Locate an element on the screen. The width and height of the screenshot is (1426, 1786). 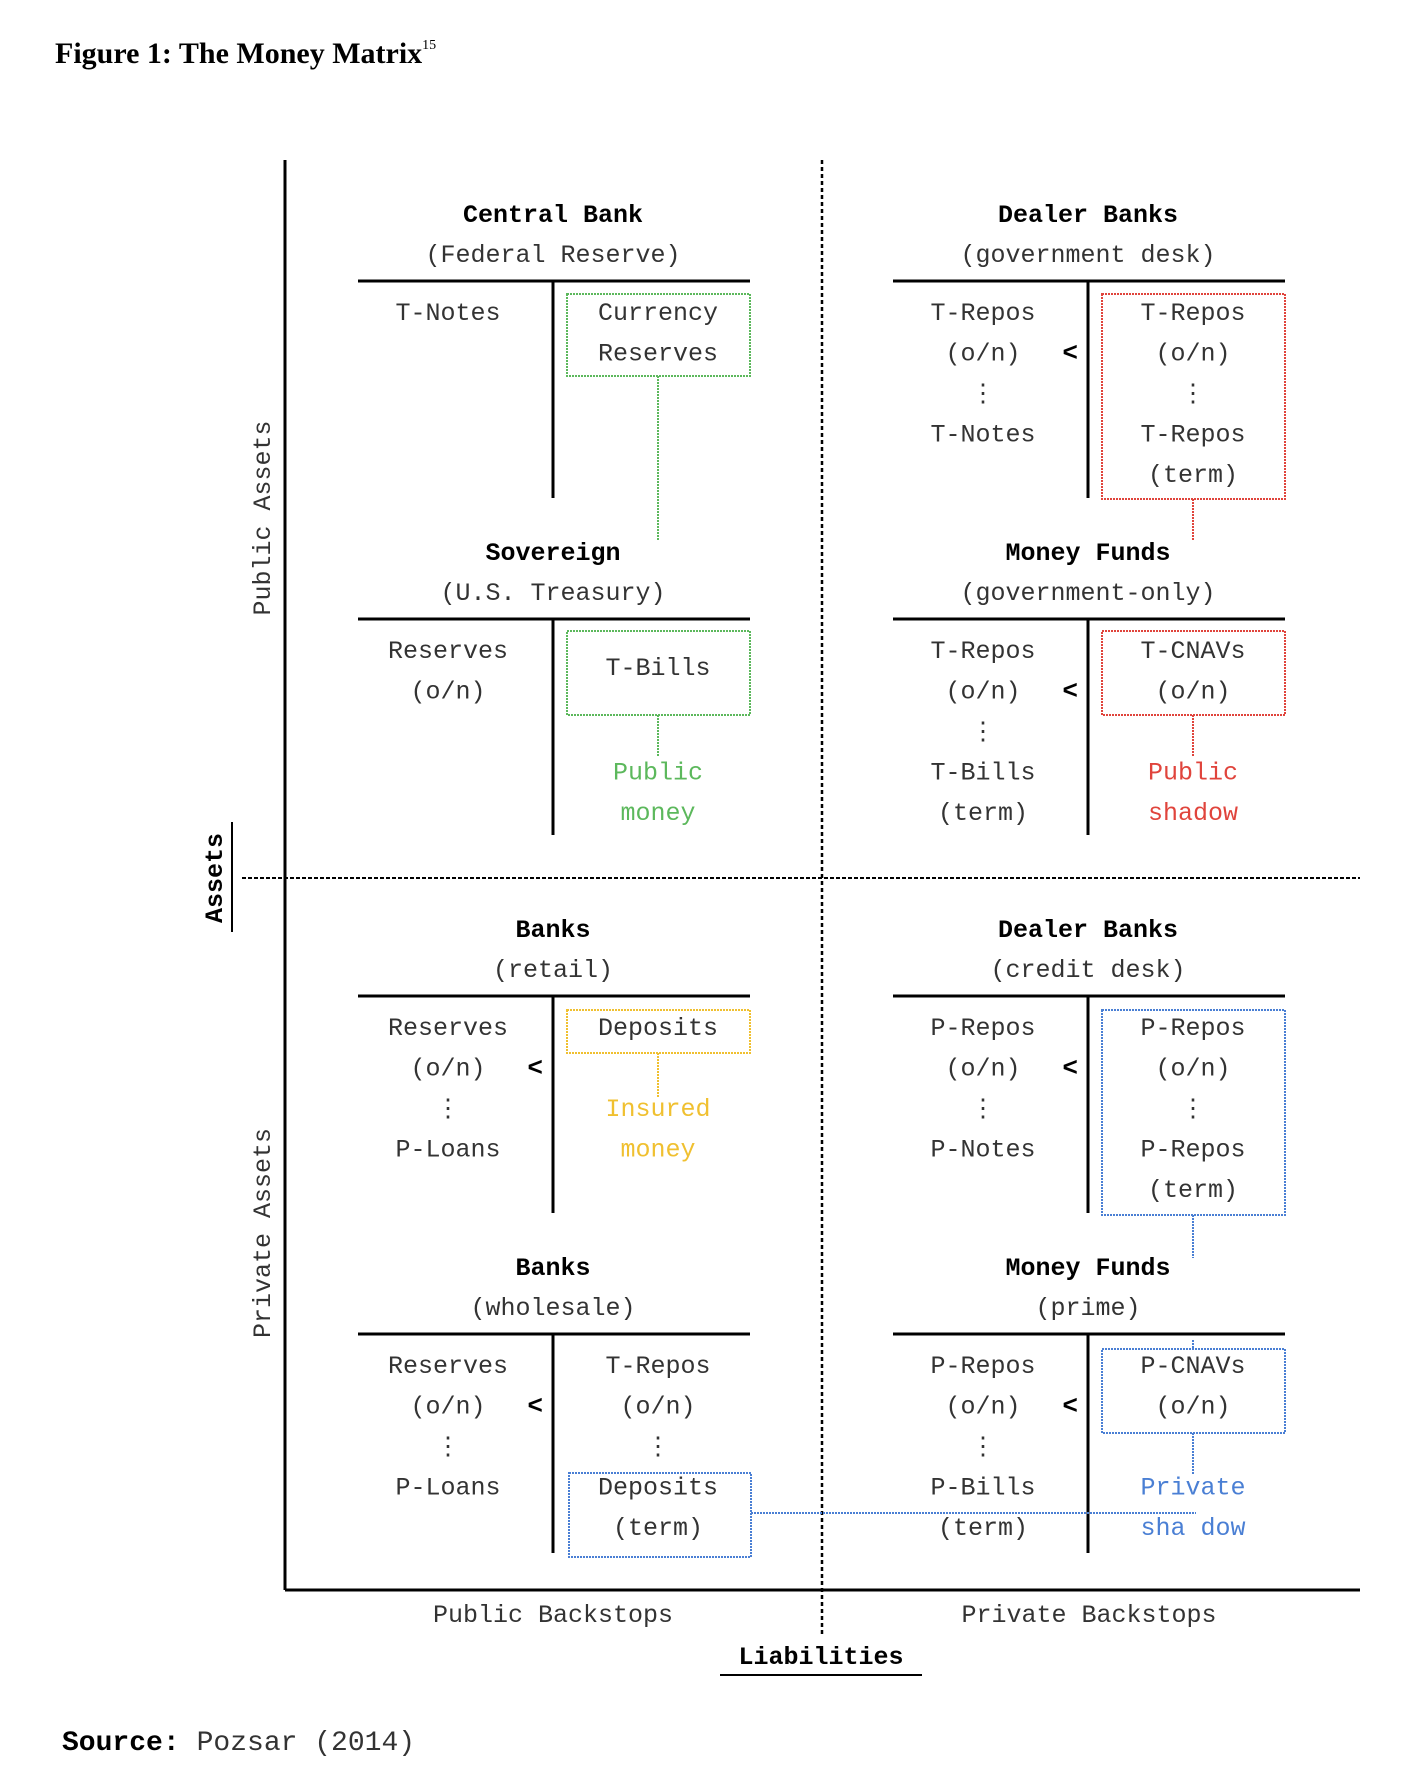
axis-label-public-backstops: Public Backstops is located at coordinates (553, 1615).